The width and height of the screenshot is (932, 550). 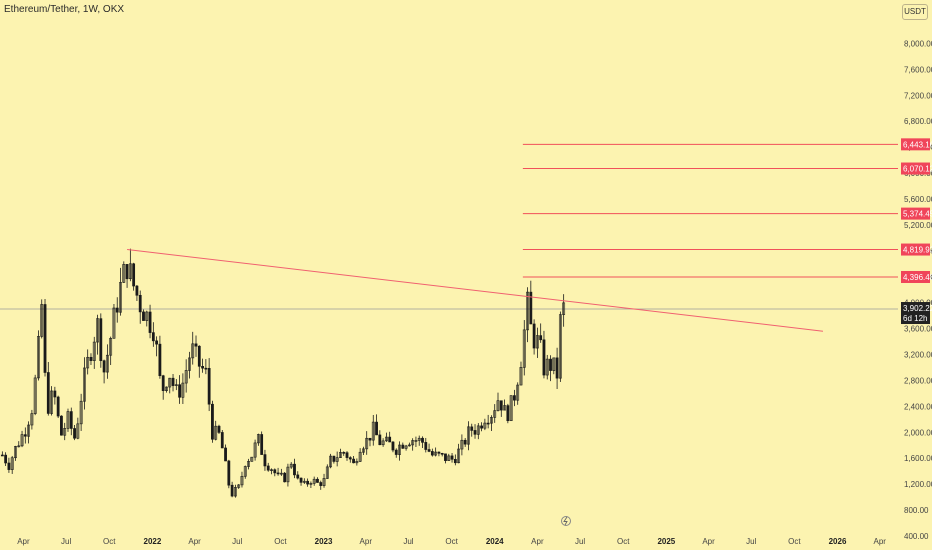 What do you see at coordinates (623, 541) in the screenshot?
I see `x-tick-label: Oct` at bounding box center [623, 541].